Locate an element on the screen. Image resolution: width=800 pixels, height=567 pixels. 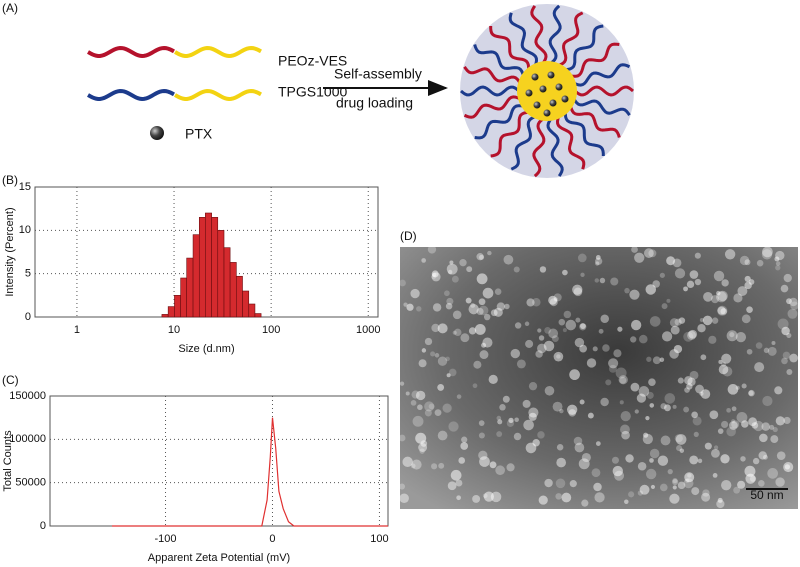
x-axis-label: Apparent Zeta Potential (mV) is located at coordinates (219, 558).